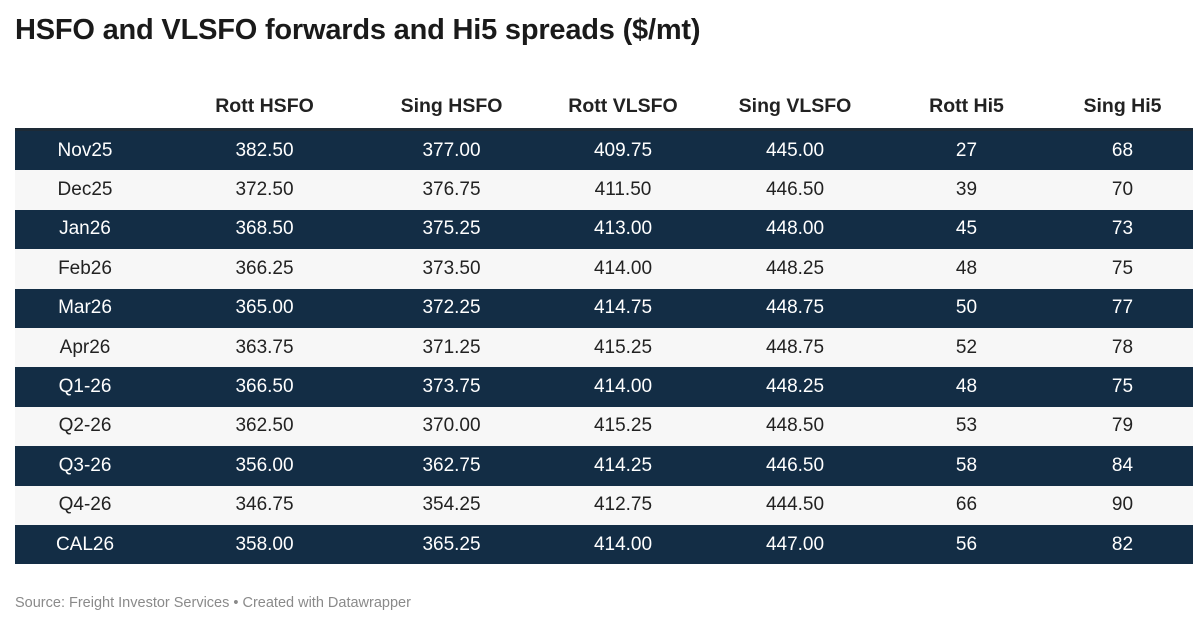 This screenshot has width=1200, height=628. What do you see at coordinates (451, 269) in the screenshot?
I see `table-cell: 373.50` at bounding box center [451, 269].